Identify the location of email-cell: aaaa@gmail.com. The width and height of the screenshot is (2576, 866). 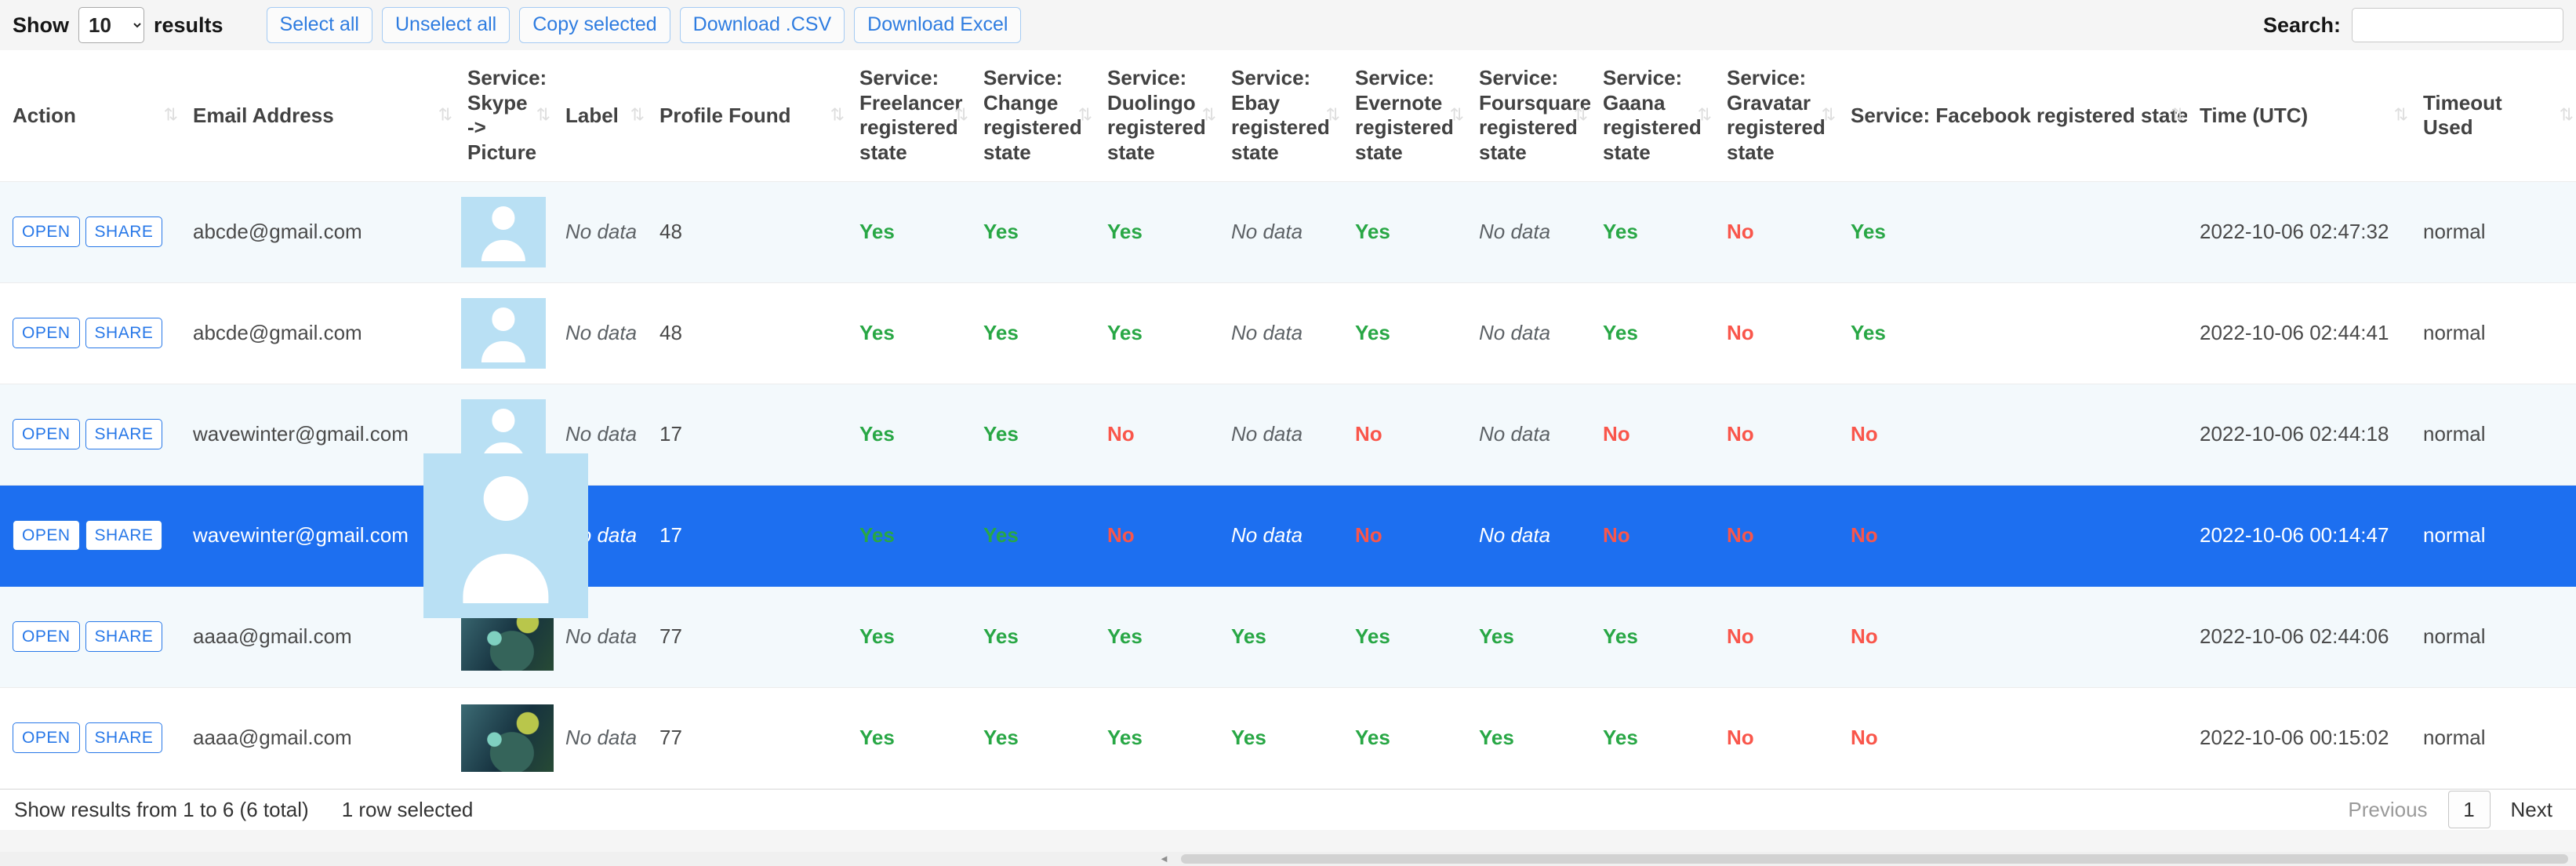
(317, 637).